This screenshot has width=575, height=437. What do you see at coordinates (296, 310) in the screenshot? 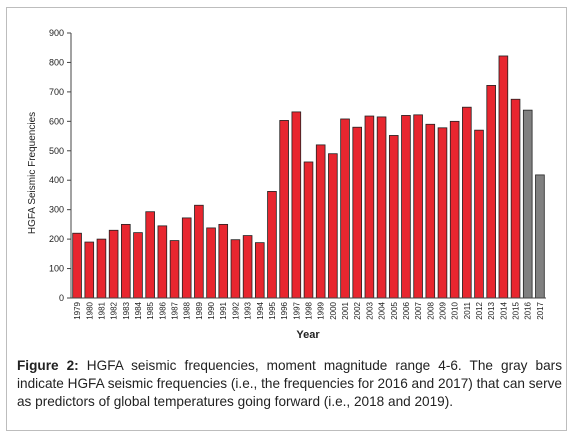
I see `x-tick-label: 1997` at bounding box center [296, 310].